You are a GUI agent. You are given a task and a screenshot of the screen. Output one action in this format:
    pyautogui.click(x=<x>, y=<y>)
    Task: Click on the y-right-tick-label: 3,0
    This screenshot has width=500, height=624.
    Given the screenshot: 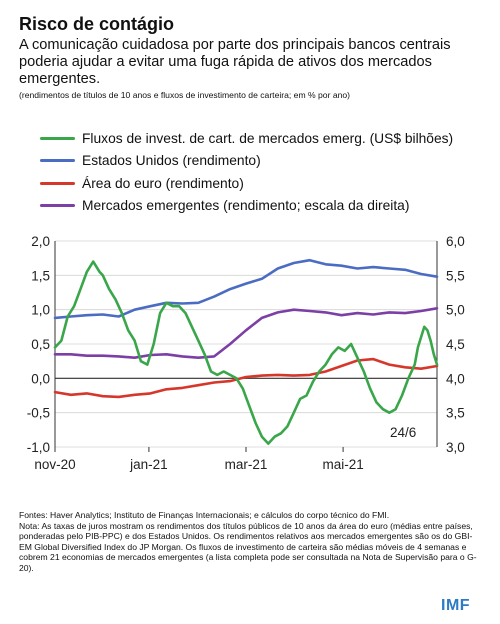 What is the action you would take?
    pyautogui.click(x=455, y=447)
    